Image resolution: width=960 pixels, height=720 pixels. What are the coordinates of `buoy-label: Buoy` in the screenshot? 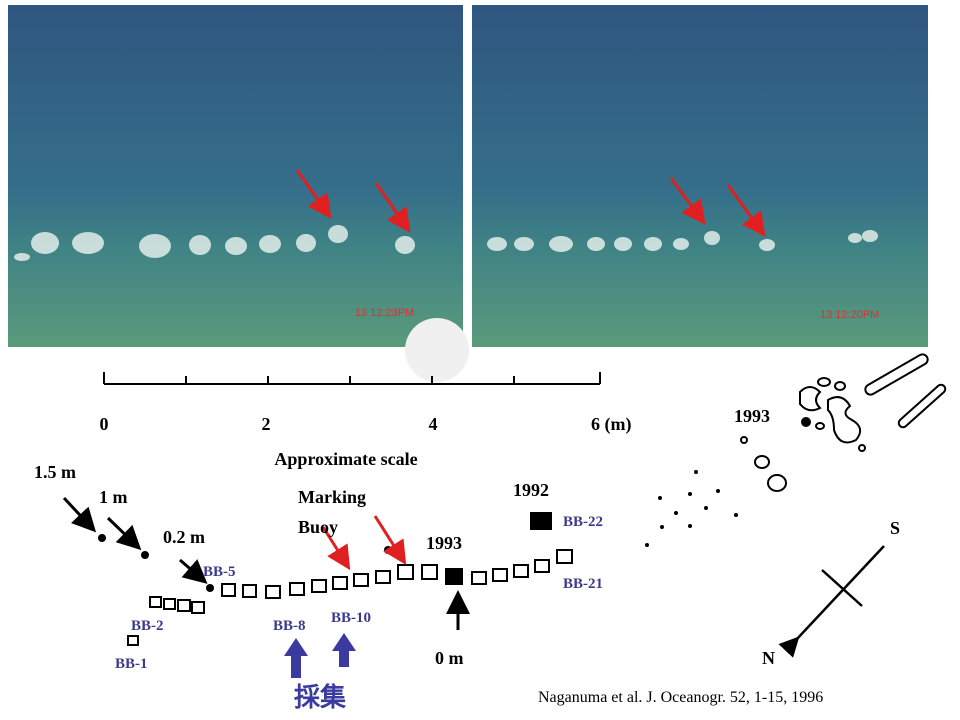 It's located at (318, 527).